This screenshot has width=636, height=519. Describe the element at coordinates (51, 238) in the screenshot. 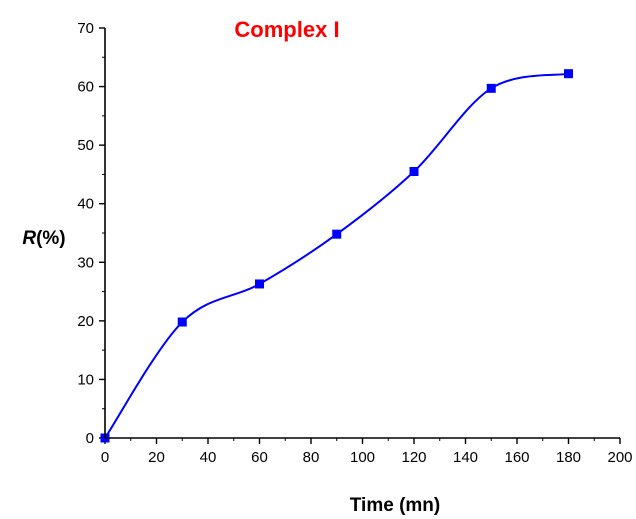

I see `y-axis-label-unit: (%)` at that location.